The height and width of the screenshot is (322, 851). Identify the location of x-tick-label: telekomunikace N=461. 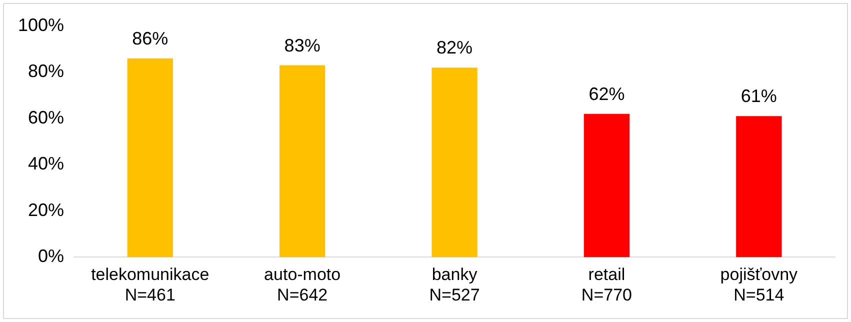
(150, 284).